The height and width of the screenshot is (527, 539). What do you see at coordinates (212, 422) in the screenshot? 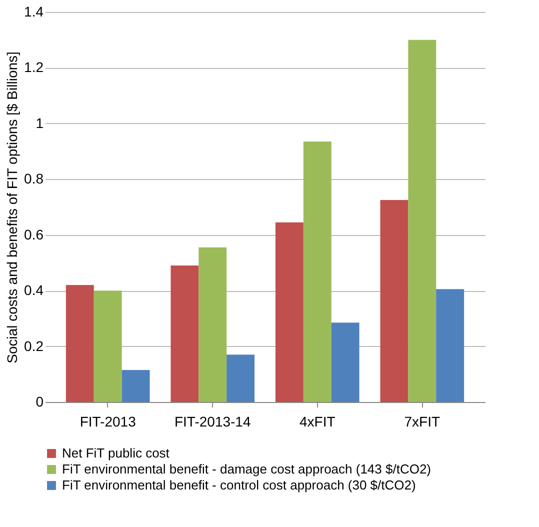
I see `x-tick-label: FIT-2013-14` at bounding box center [212, 422].